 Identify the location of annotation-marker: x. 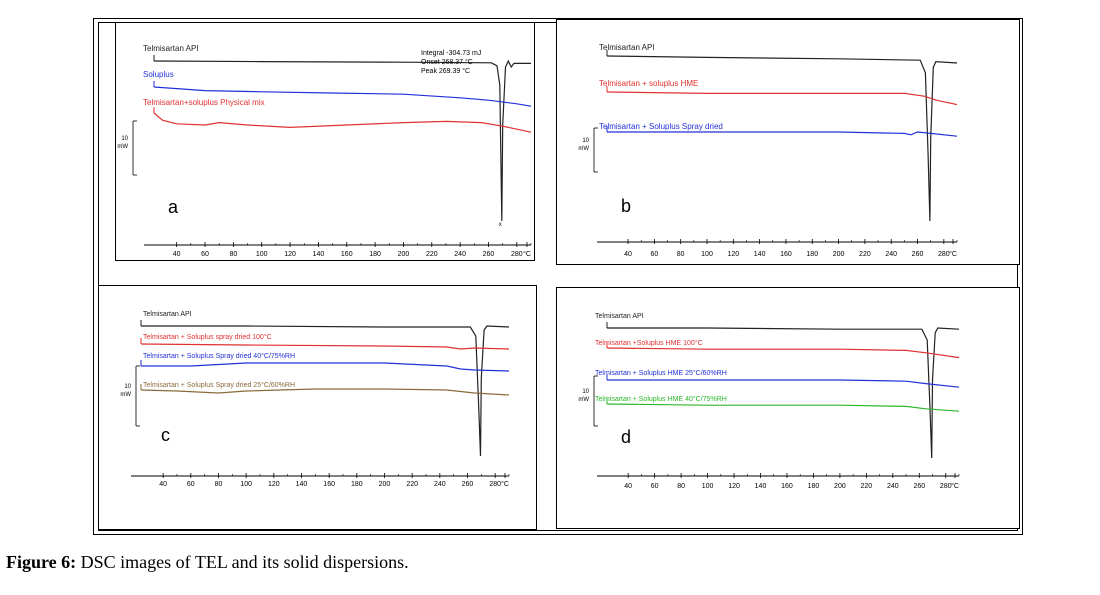
(500, 225).